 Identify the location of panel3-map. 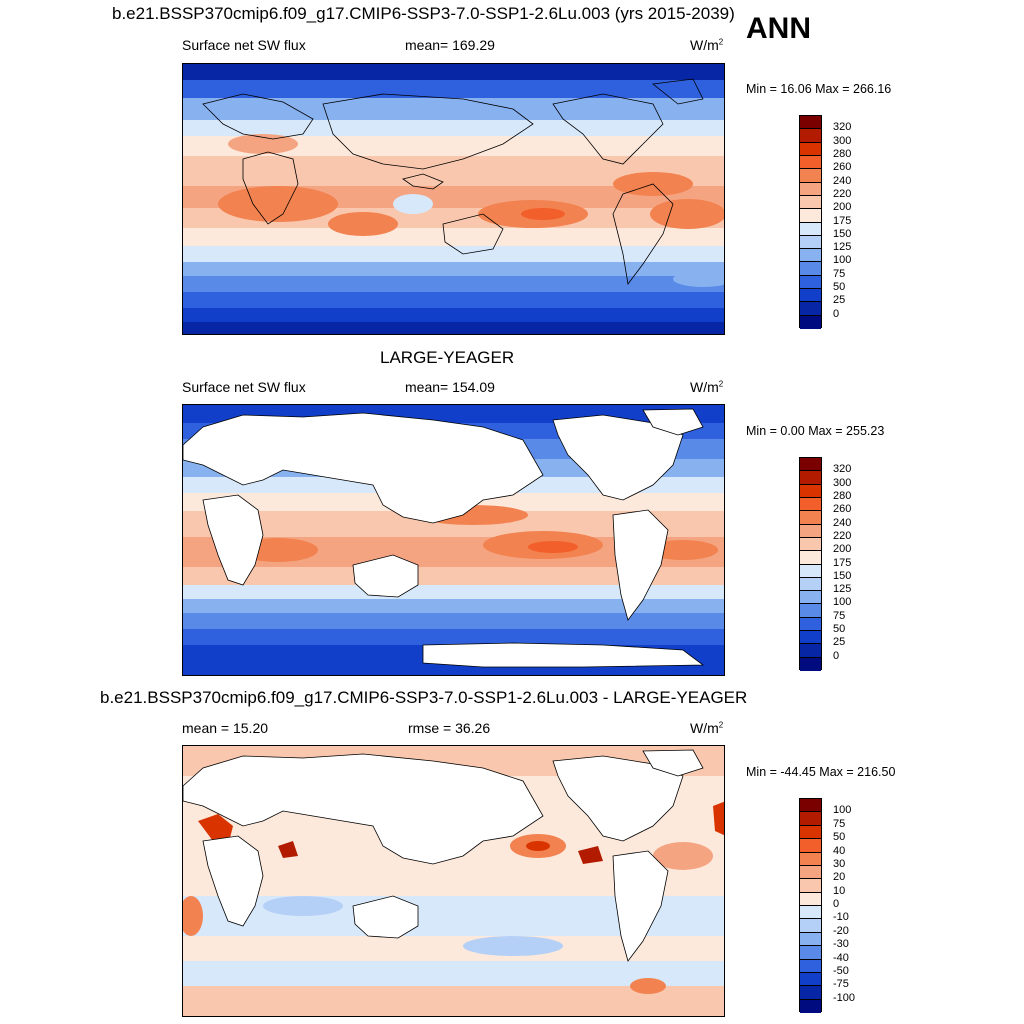
(453, 881).